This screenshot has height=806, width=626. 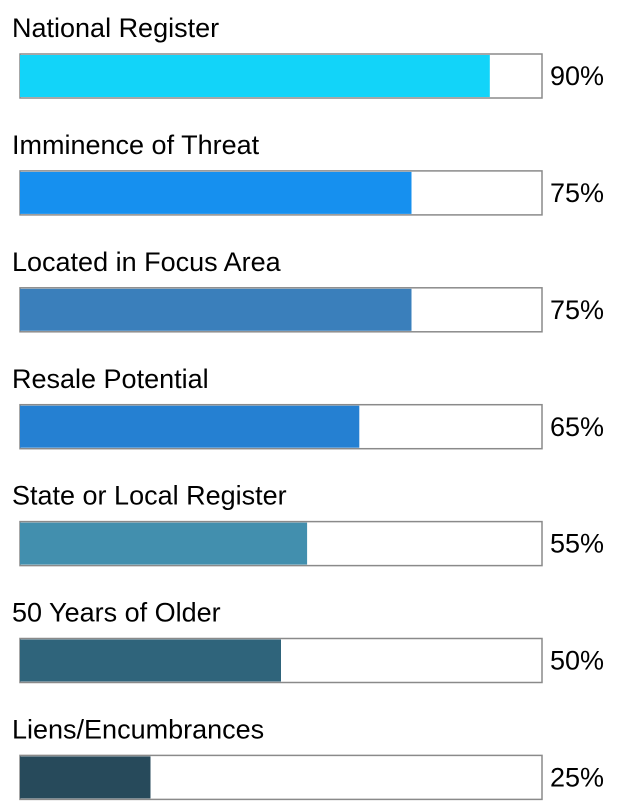 What do you see at coordinates (149, 496) in the screenshot?
I see `category-label: State or Local Register` at bounding box center [149, 496].